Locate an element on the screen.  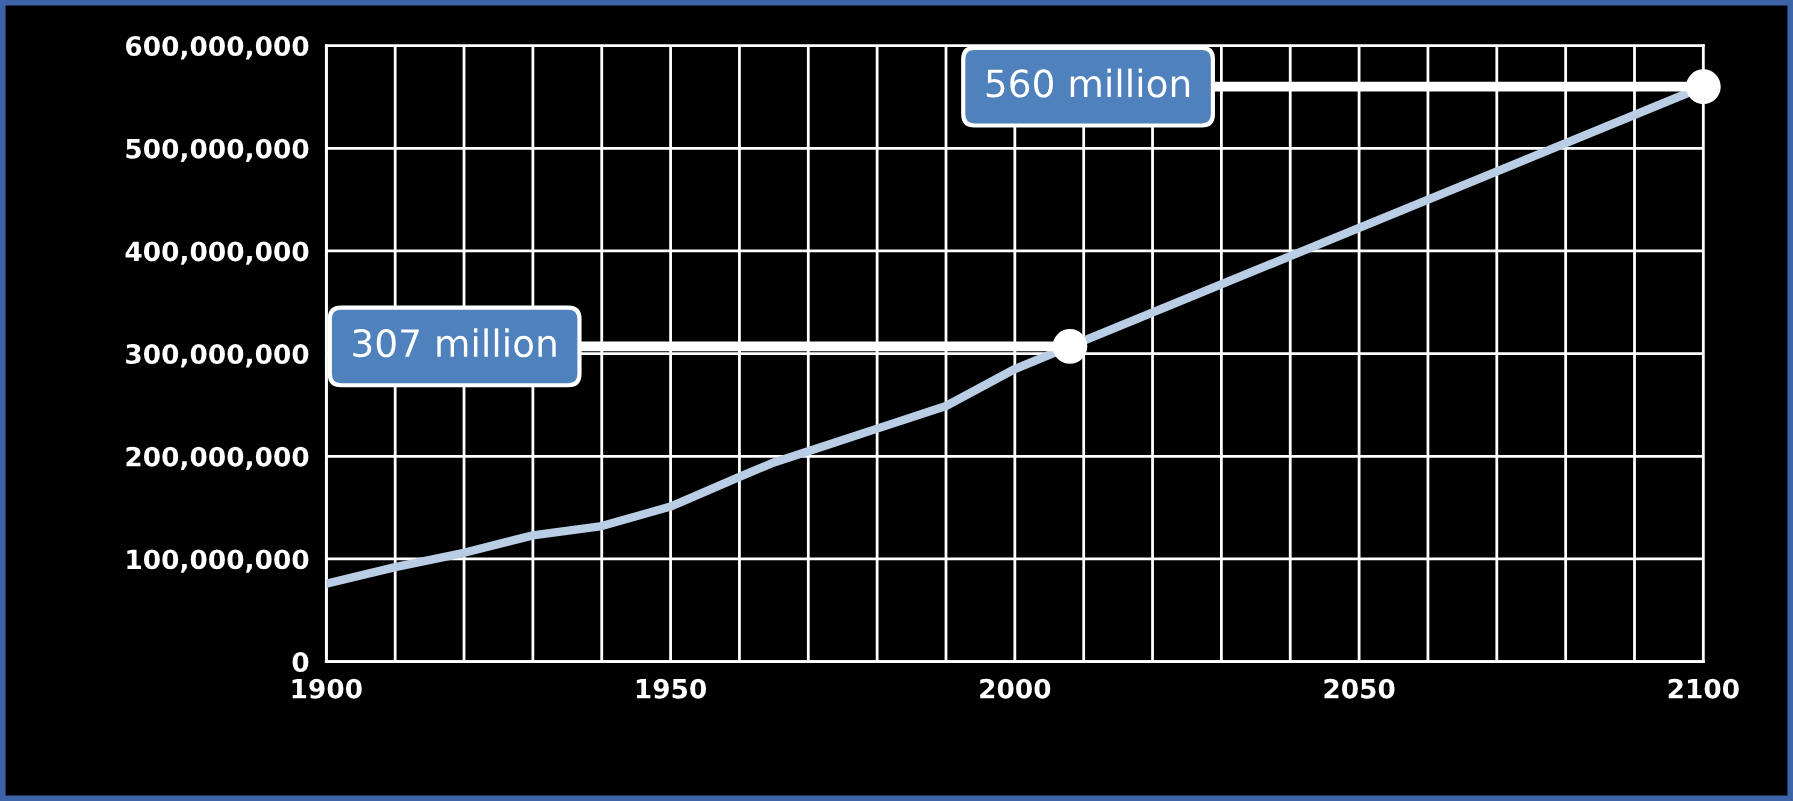
y-tick-label: 200,000,000 is located at coordinates (217, 458).